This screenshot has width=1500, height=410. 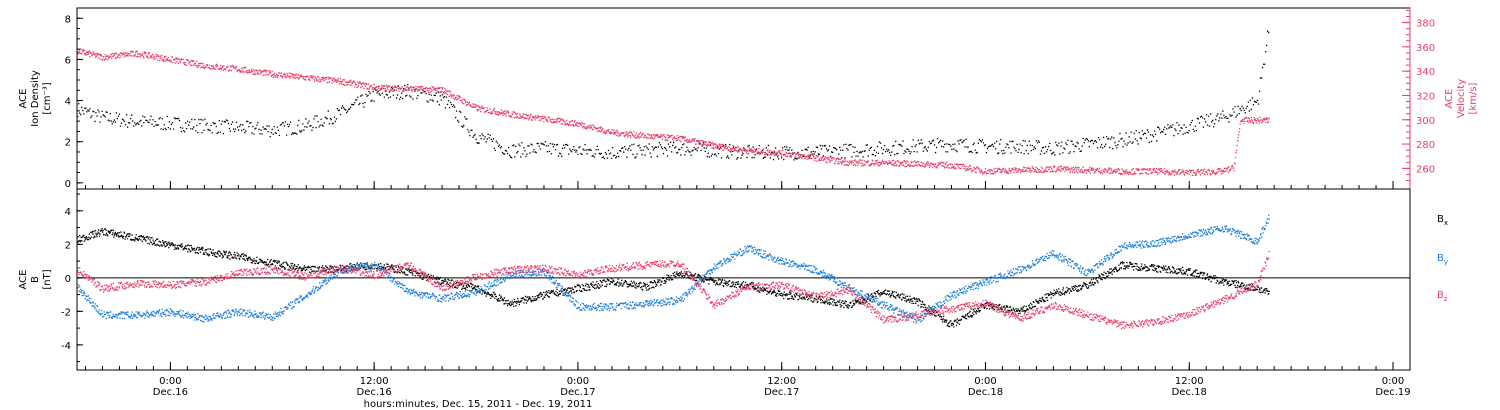 I want to click on field-axis-title-line: [nT], so click(x=47, y=279).